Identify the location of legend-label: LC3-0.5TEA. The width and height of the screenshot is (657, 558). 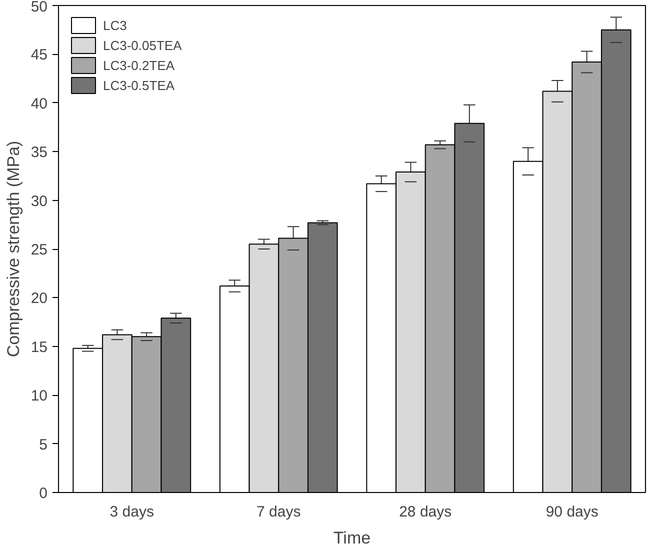
(139, 85).